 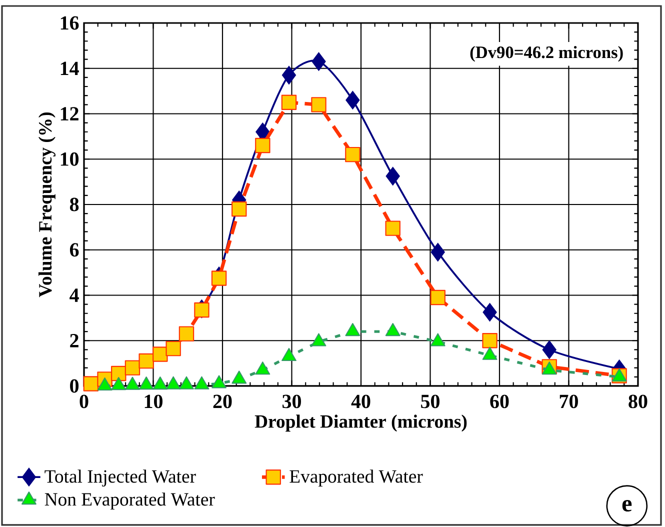 I want to click on x-axis-title: Droplet Diamter (microns), so click(x=360, y=423).